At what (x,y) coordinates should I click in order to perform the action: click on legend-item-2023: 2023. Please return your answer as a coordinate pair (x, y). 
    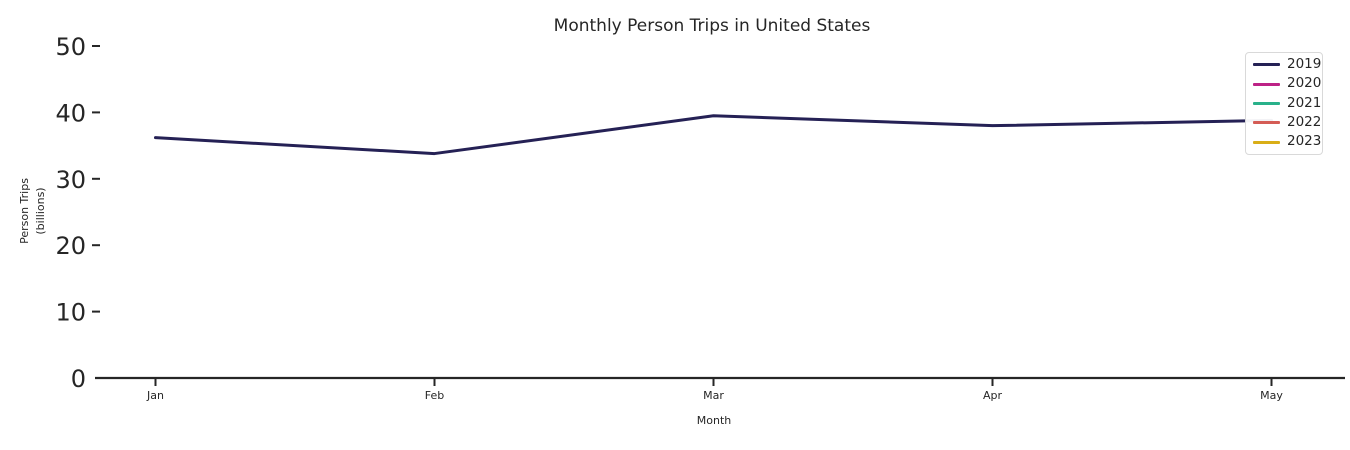
    Looking at the image, I should click on (1287, 142).